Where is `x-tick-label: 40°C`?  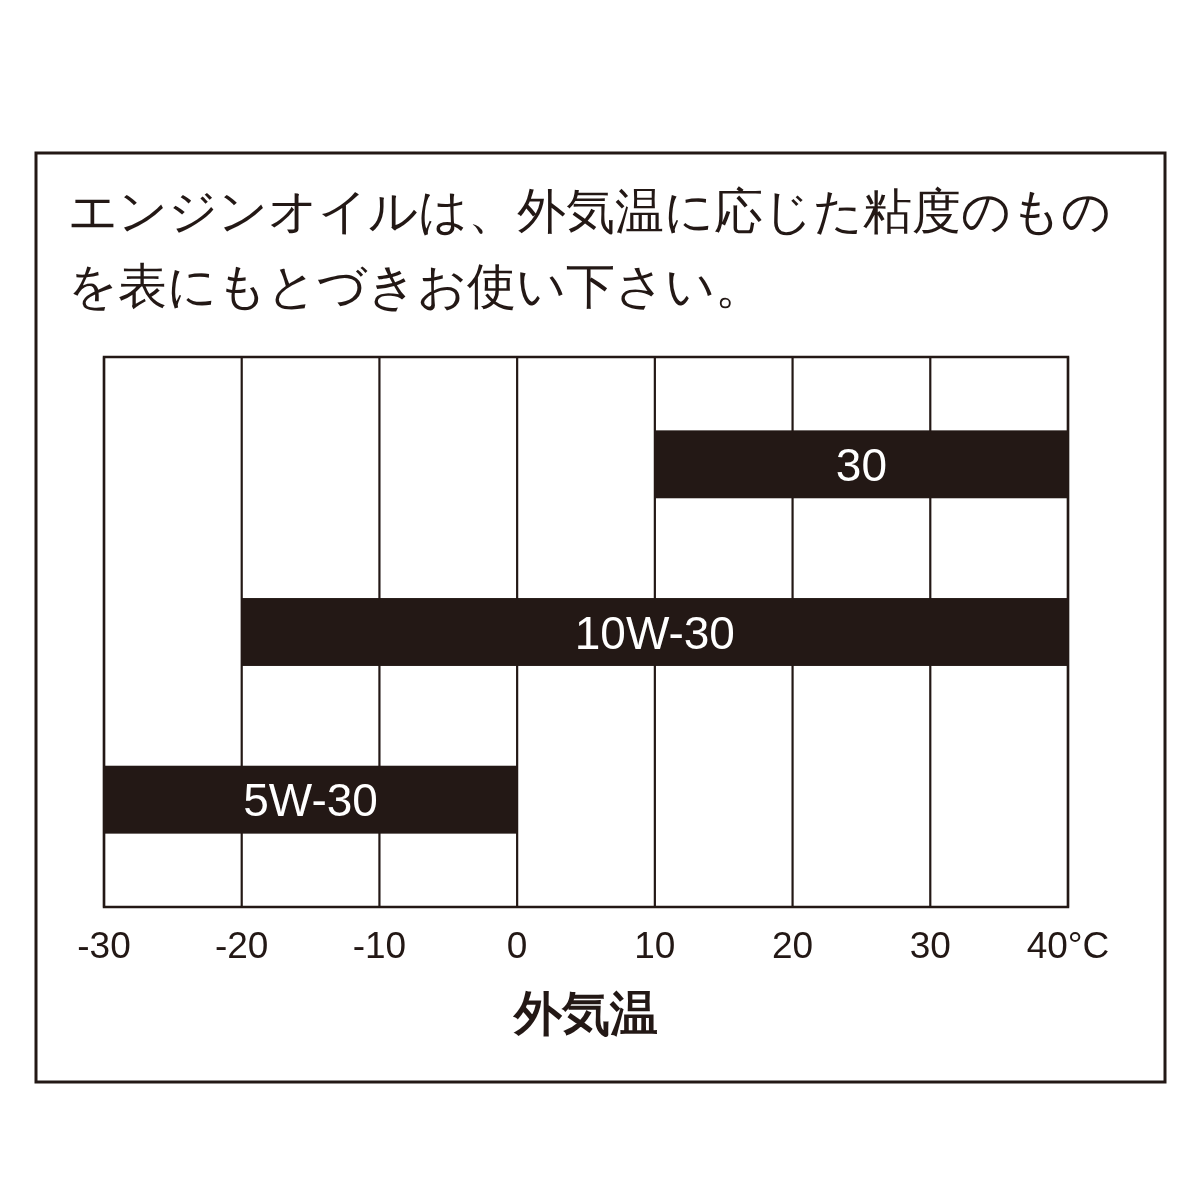 x-tick-label: 40°C is located at coordinates (1068, 945).